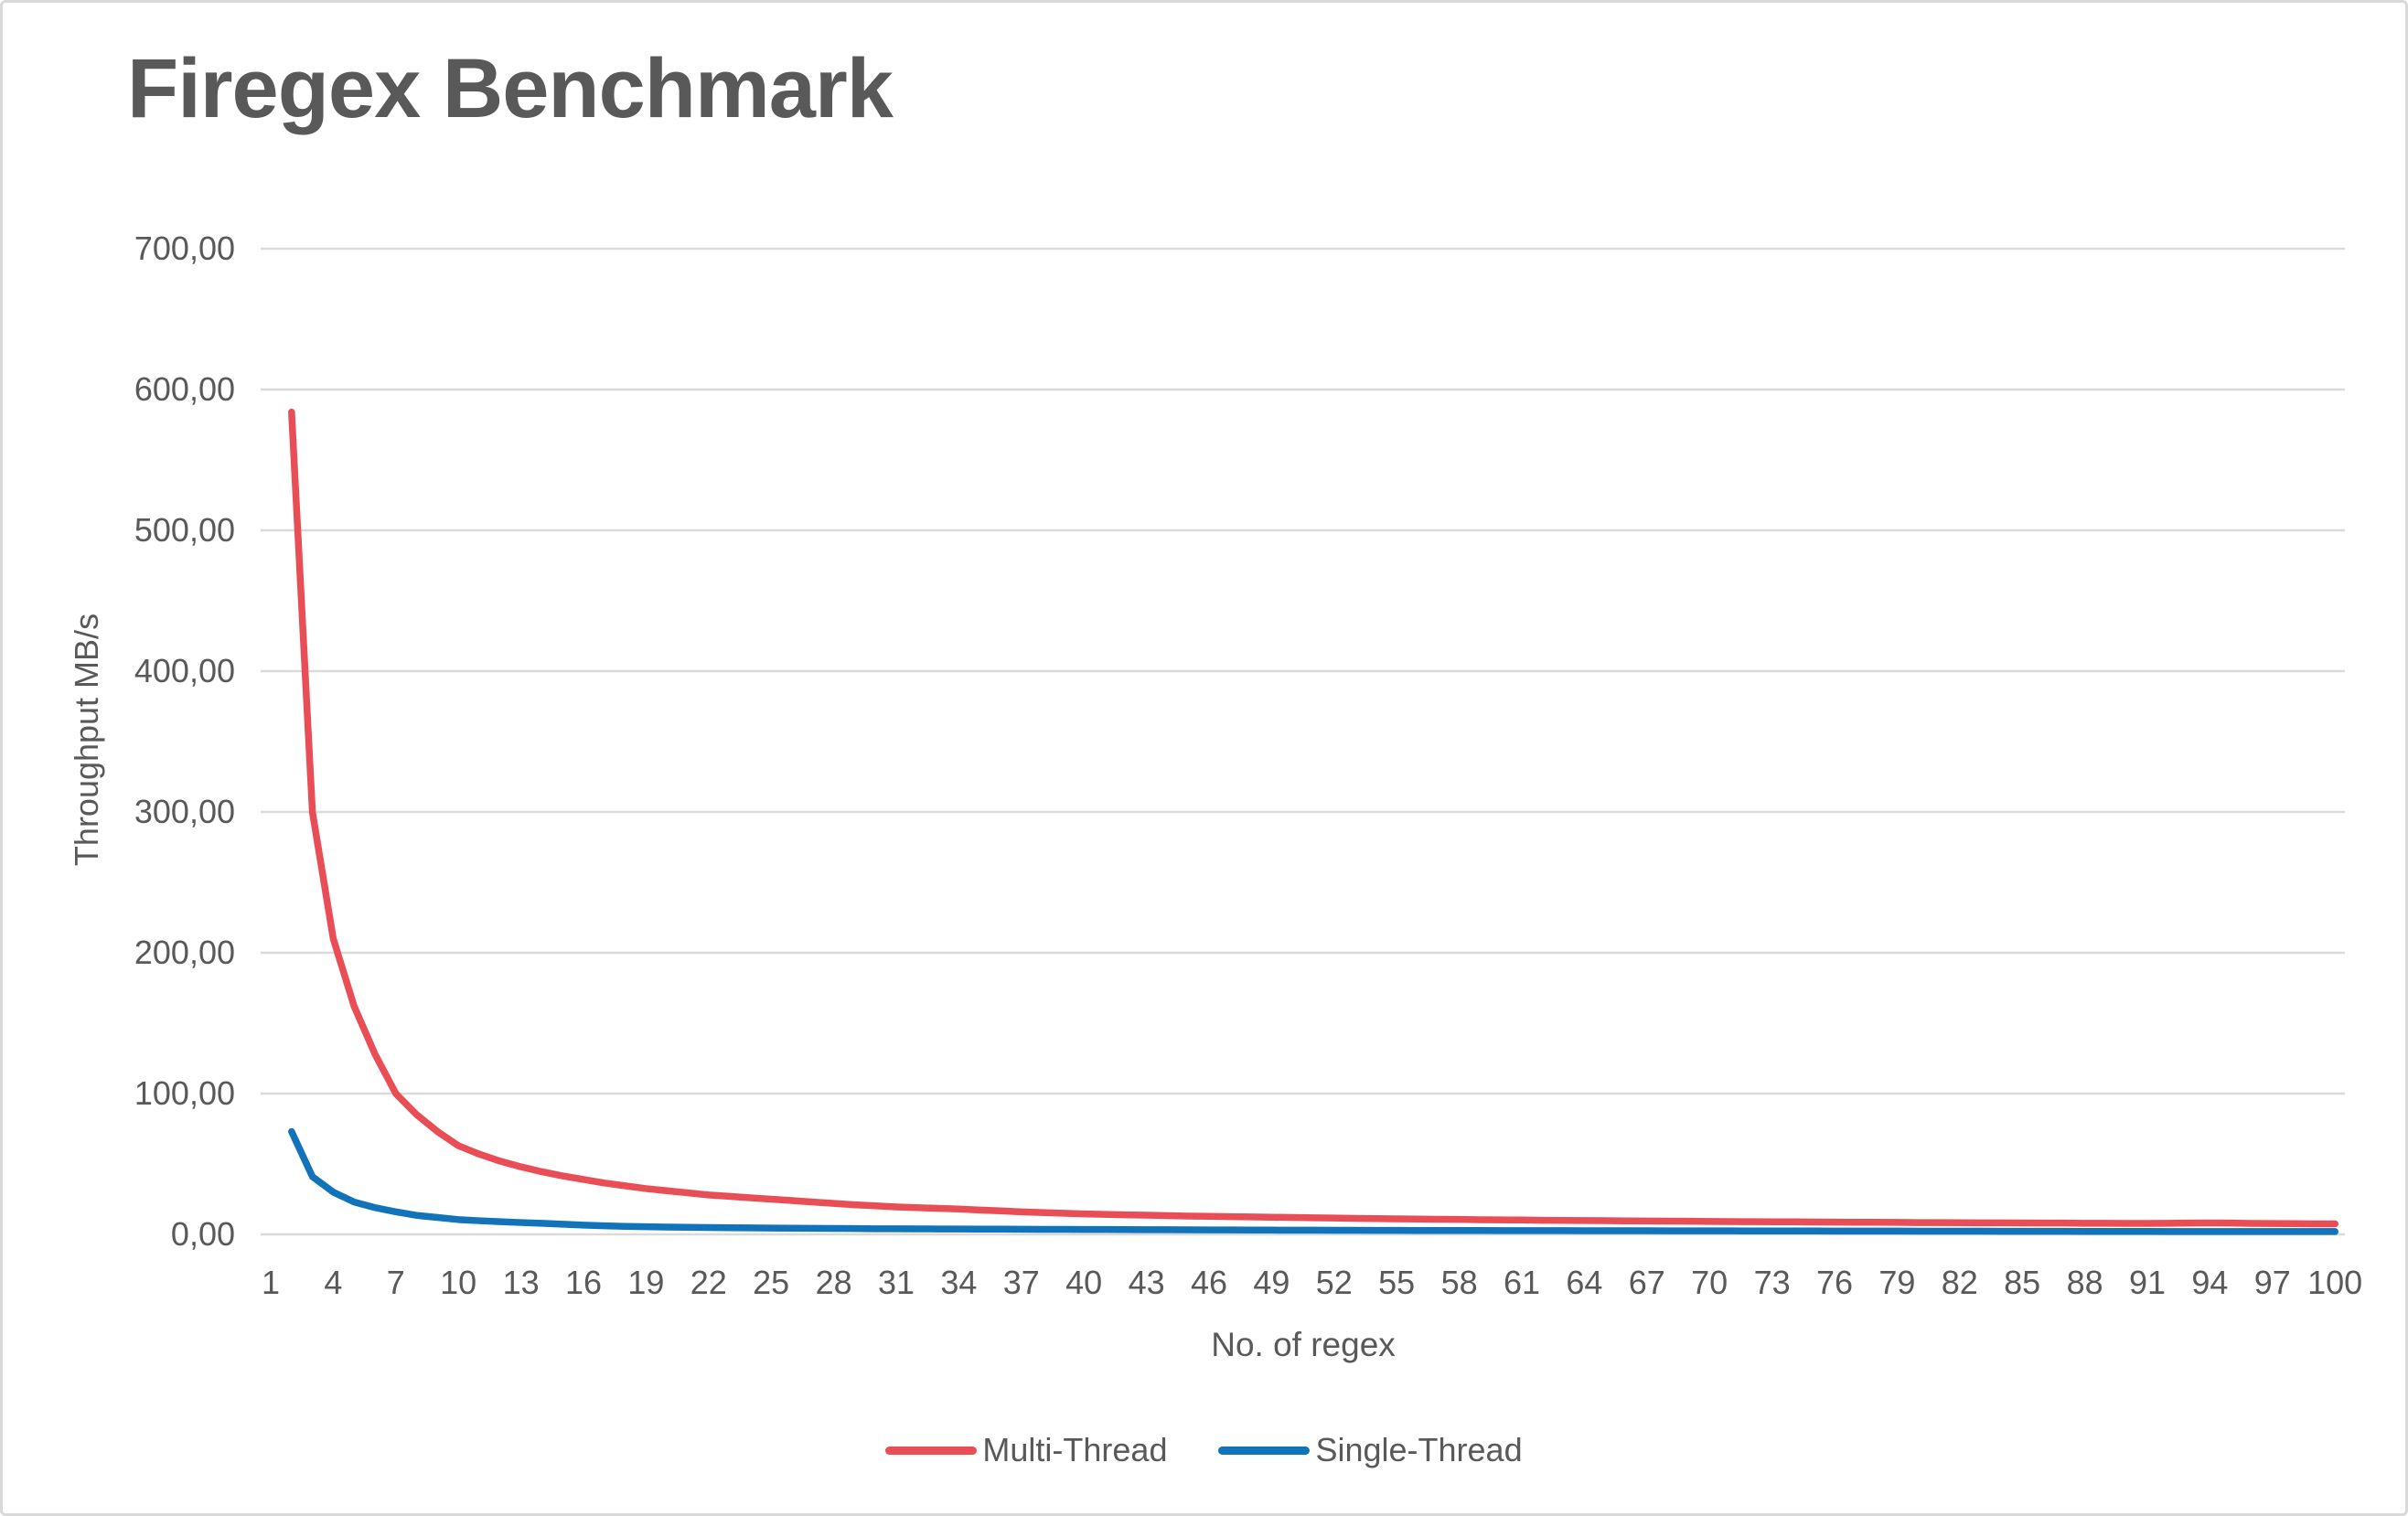 The height and width of the screenshot is (1516, 2408). What do you see at coordinates (2272, 1282) in the screenshot?
I see `x-tick-label-97: 97` at bounding box center [2272, 1282].